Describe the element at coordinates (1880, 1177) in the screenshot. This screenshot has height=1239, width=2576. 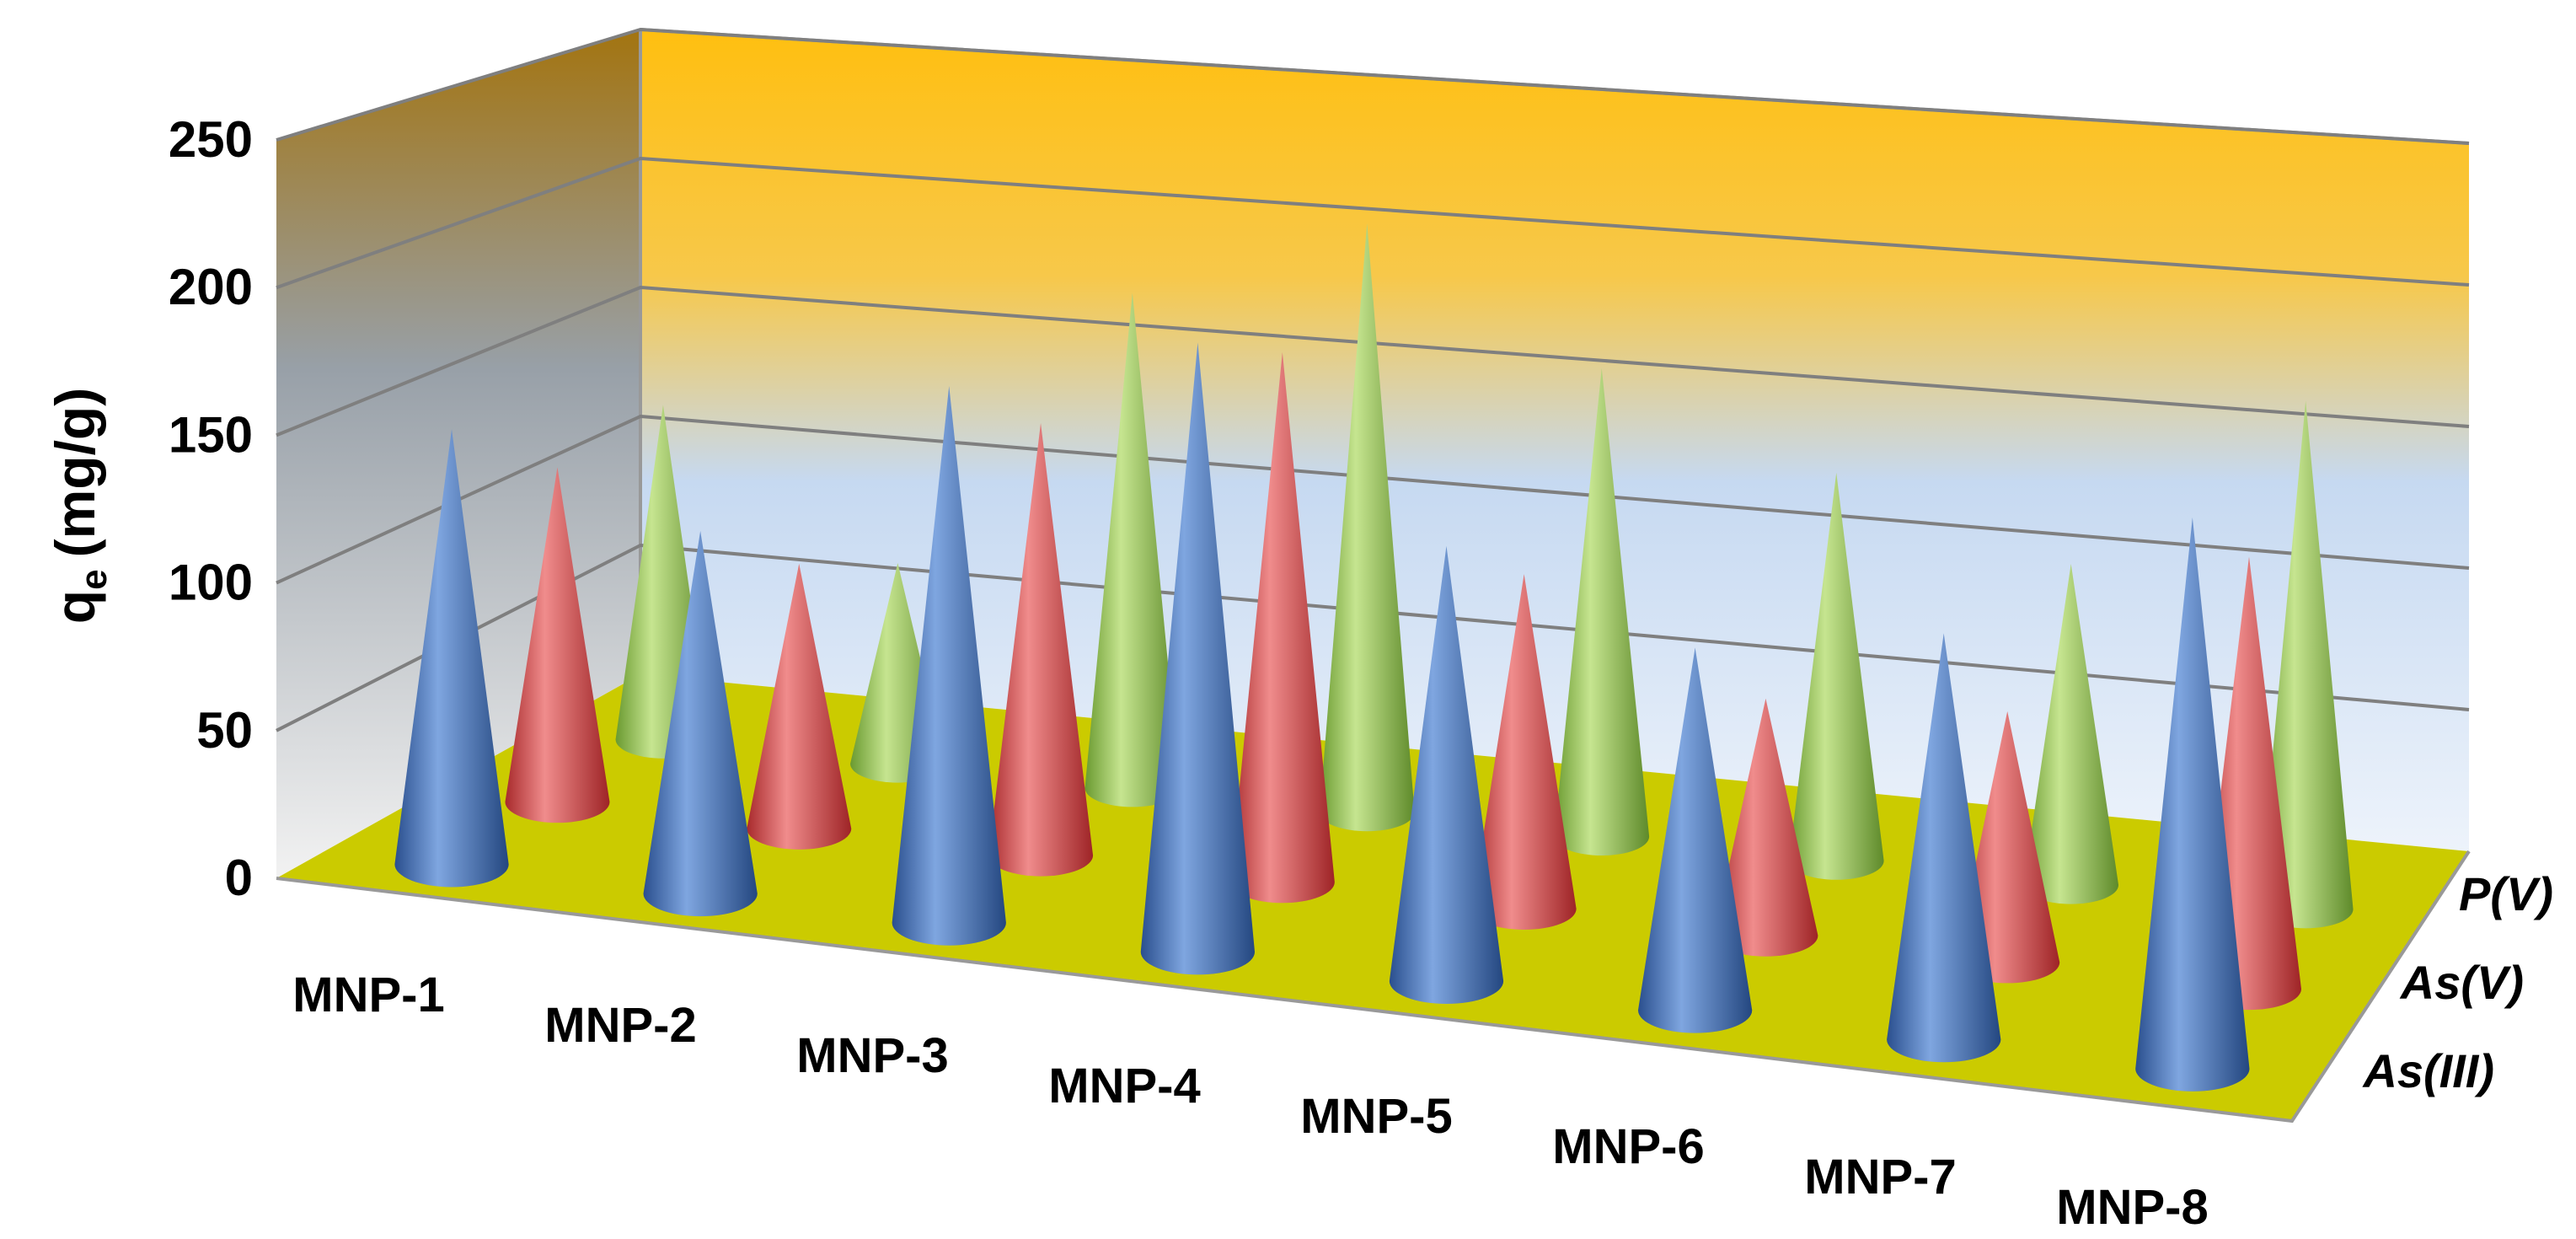
I see `category-label: MNP-7` at that location.